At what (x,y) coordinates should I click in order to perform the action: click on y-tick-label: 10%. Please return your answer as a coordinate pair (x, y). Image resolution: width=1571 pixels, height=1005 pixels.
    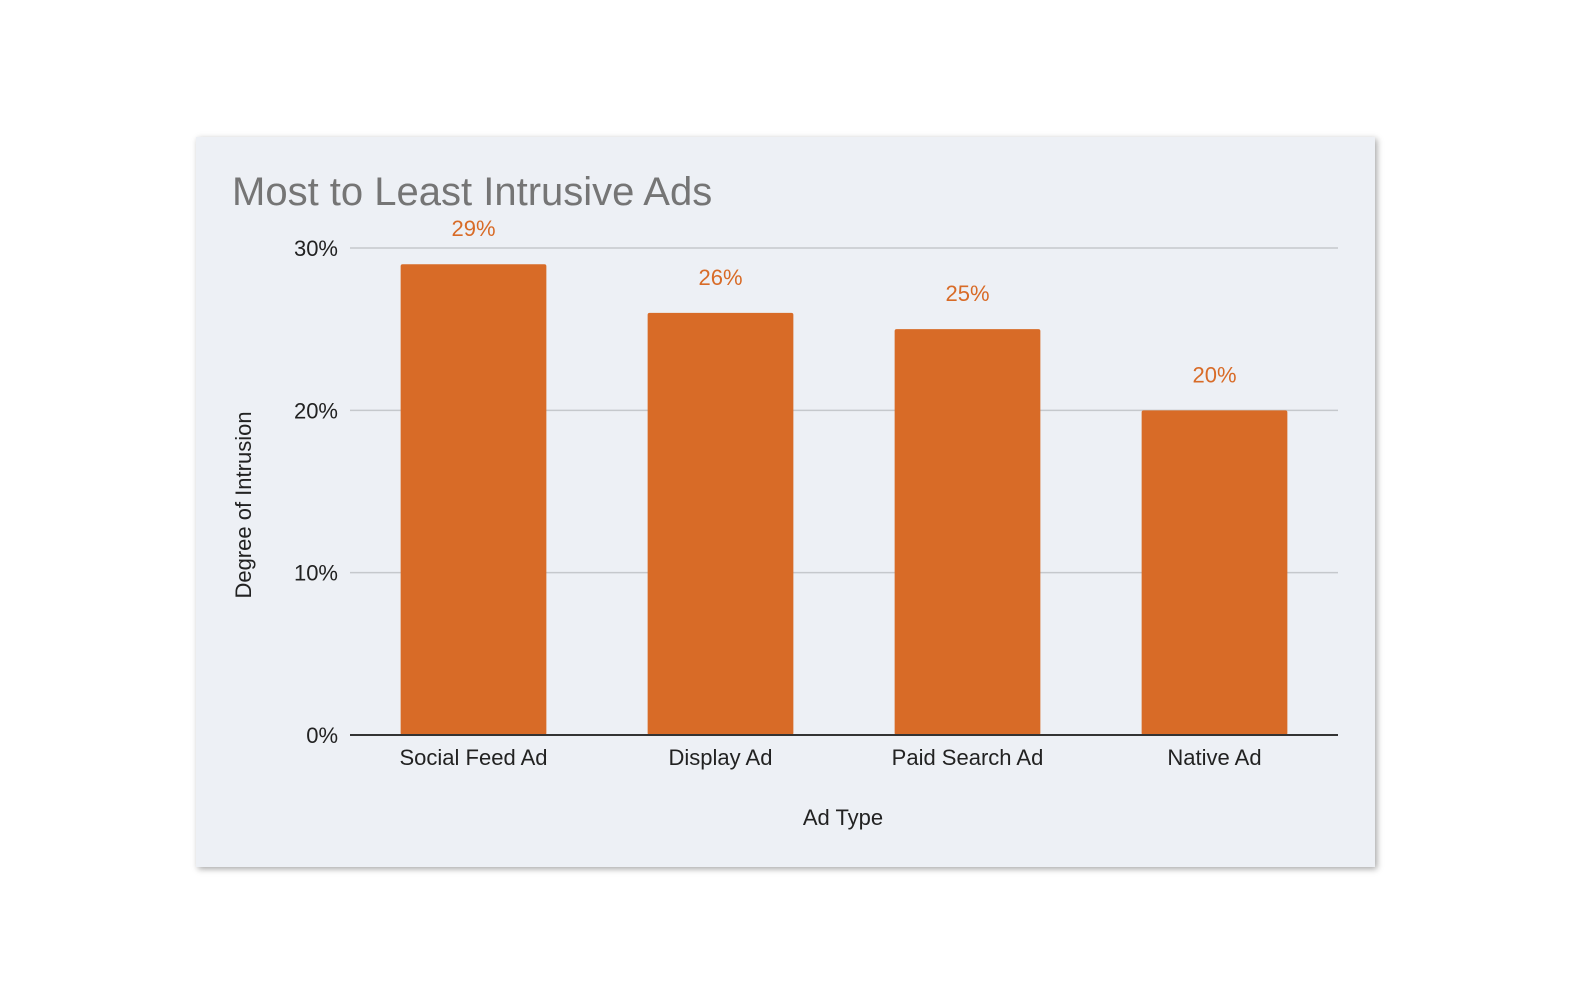
    Looking at the image, I should click on (316, 573).